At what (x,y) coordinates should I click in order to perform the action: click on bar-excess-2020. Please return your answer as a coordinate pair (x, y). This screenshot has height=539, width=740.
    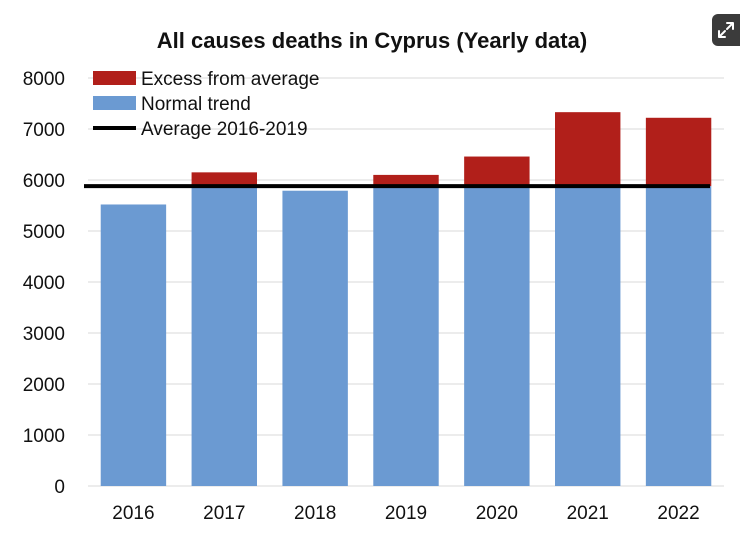
    Looking at the image, I should click on (497, 171).